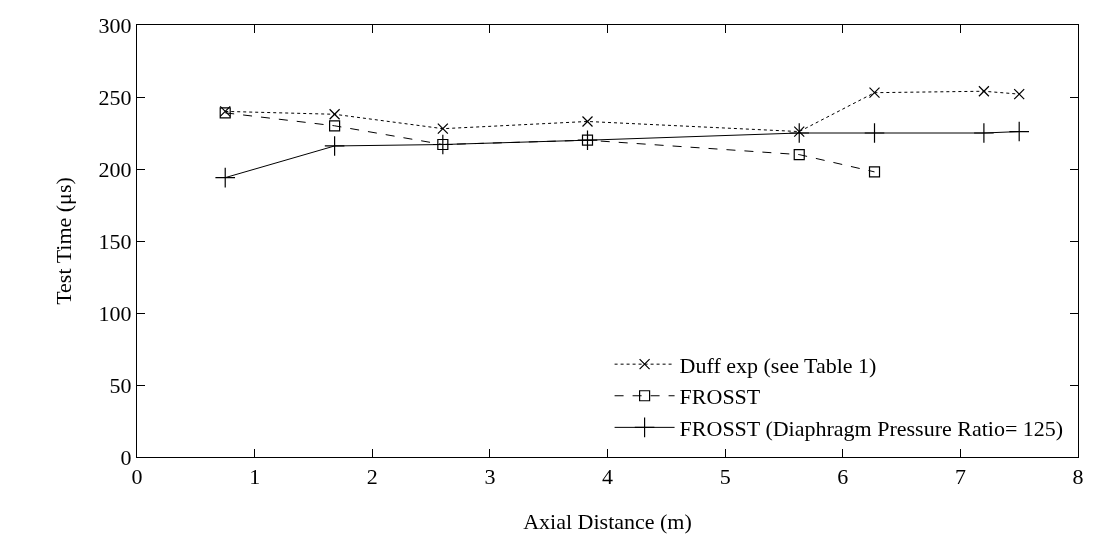 This screenshot has height=559, width=1098. What do you see at coordinates (115, 313) in the screenshot?
I see `y-tick-label: 100` at bounding box center [115, 313].